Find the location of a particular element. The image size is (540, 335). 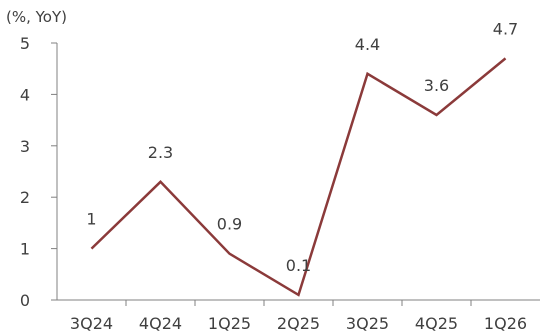

data-label: 1 is located at coordinates (91, 219).